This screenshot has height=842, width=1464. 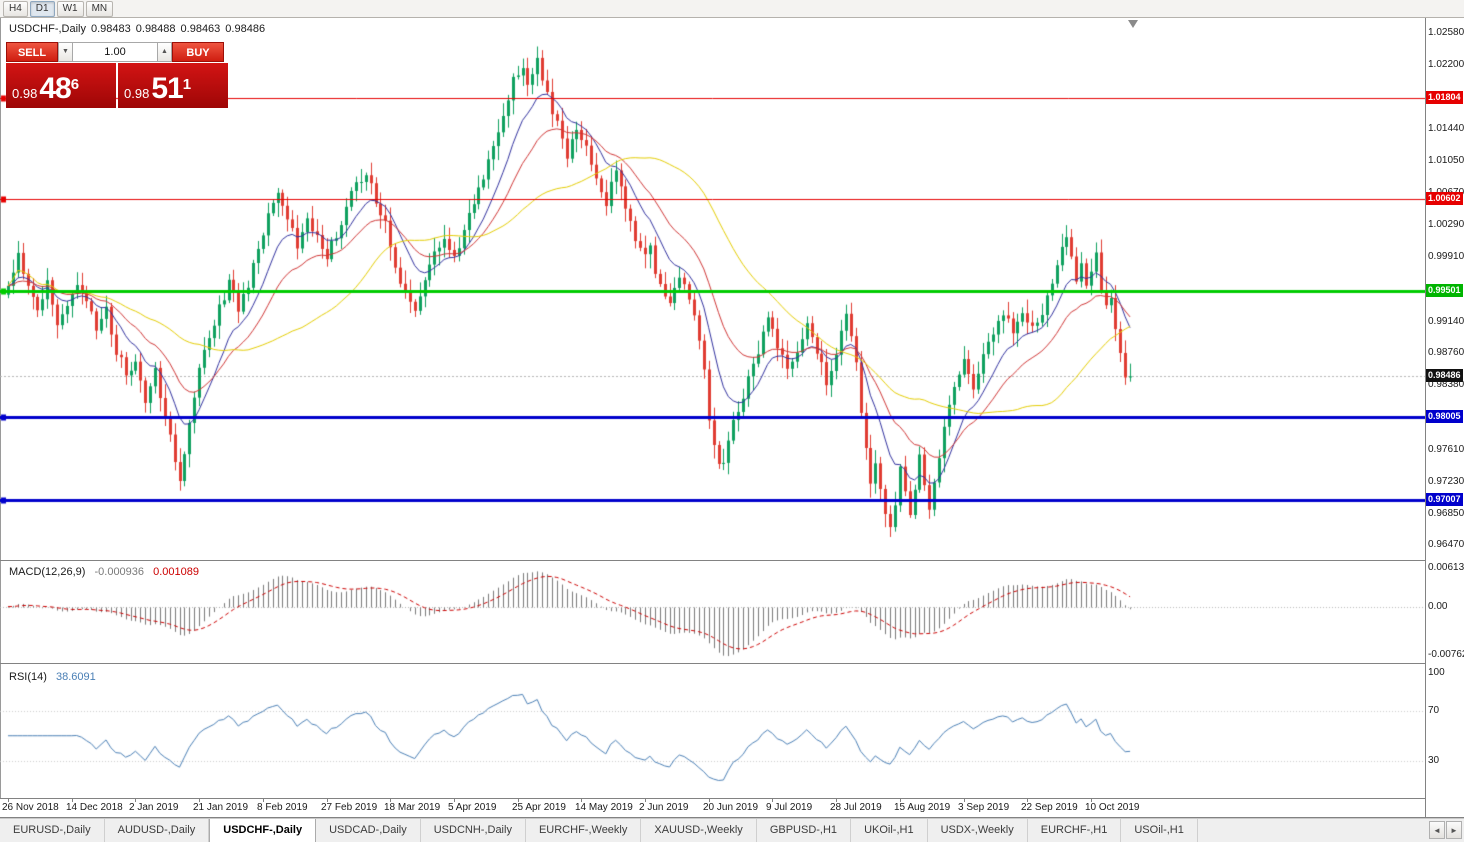 I want to click on time-axis-label: 27 Feb 2019, so click(x=349, y=807).